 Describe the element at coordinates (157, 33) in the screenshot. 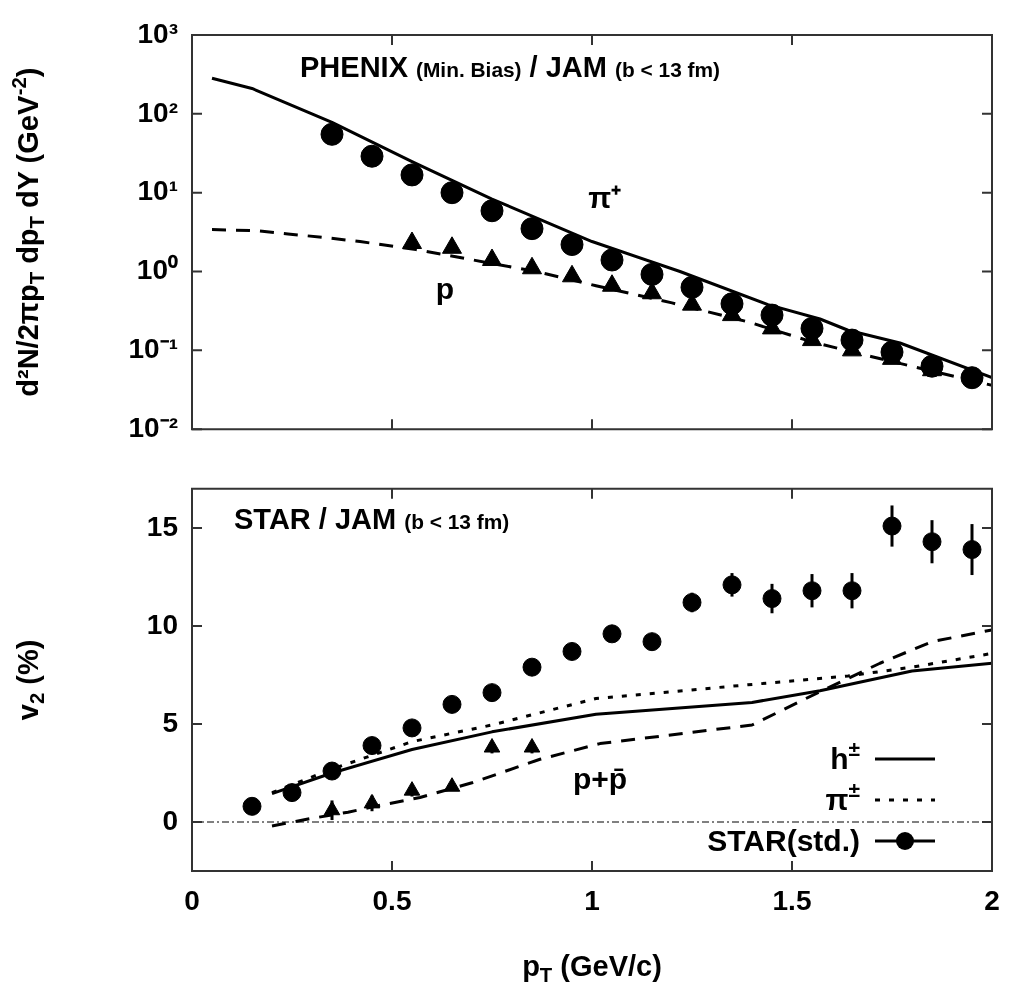

I see `y-tick-label: 10³` at that location.